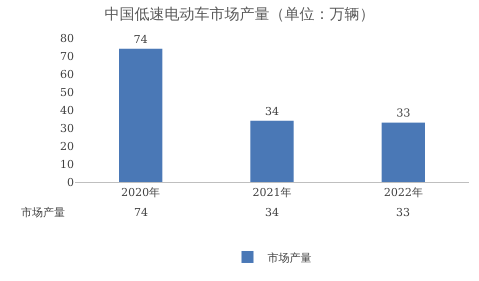 Image resolution: width=479 pixels, height=281 pixels. What do you see at coordinates (67, 56) in the screenshot?
I see `y-tick-label: 70` at bounding box center [67, 56].